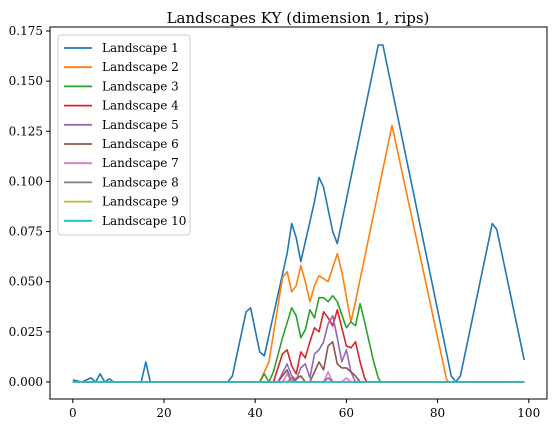 This screenshot has height=432, width=557. I want to click on y-tick-label: 0.150, so click(26, 81).